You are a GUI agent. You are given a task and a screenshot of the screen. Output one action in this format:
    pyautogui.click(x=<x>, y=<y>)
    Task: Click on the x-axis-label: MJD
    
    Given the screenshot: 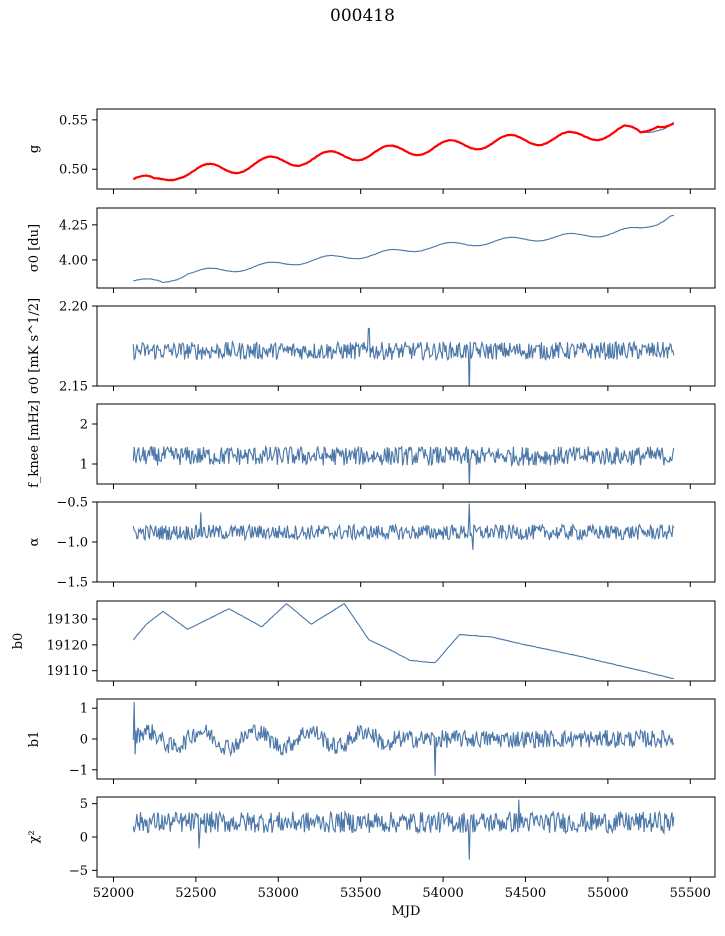 What is the action you would take?
    pyautogui.click(x=406, y=911)
    